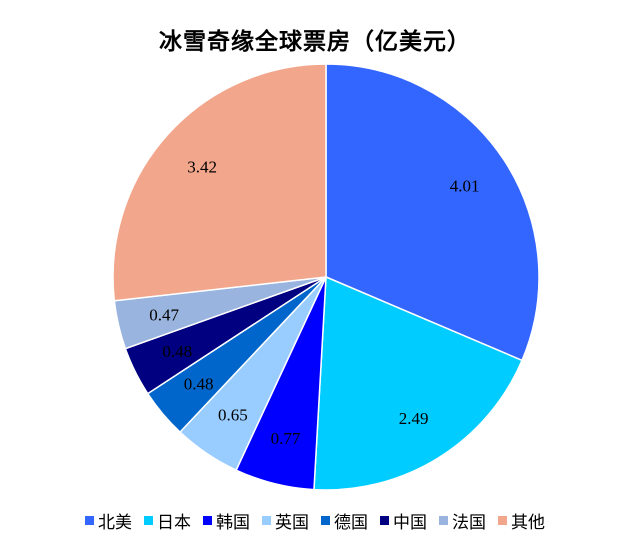  I want to click on legend-item-2: 日本, so click(167, 520).